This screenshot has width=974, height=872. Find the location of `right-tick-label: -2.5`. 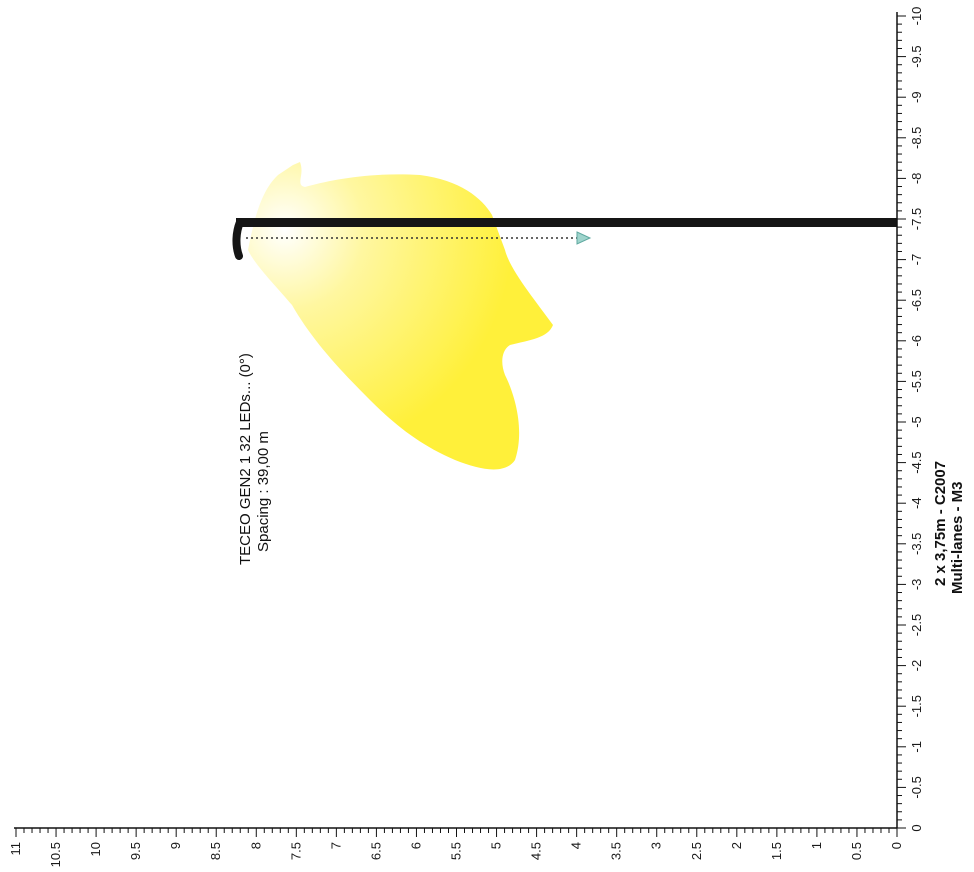

right-tick-label: -2.5 is located at coordinates (916, 625).